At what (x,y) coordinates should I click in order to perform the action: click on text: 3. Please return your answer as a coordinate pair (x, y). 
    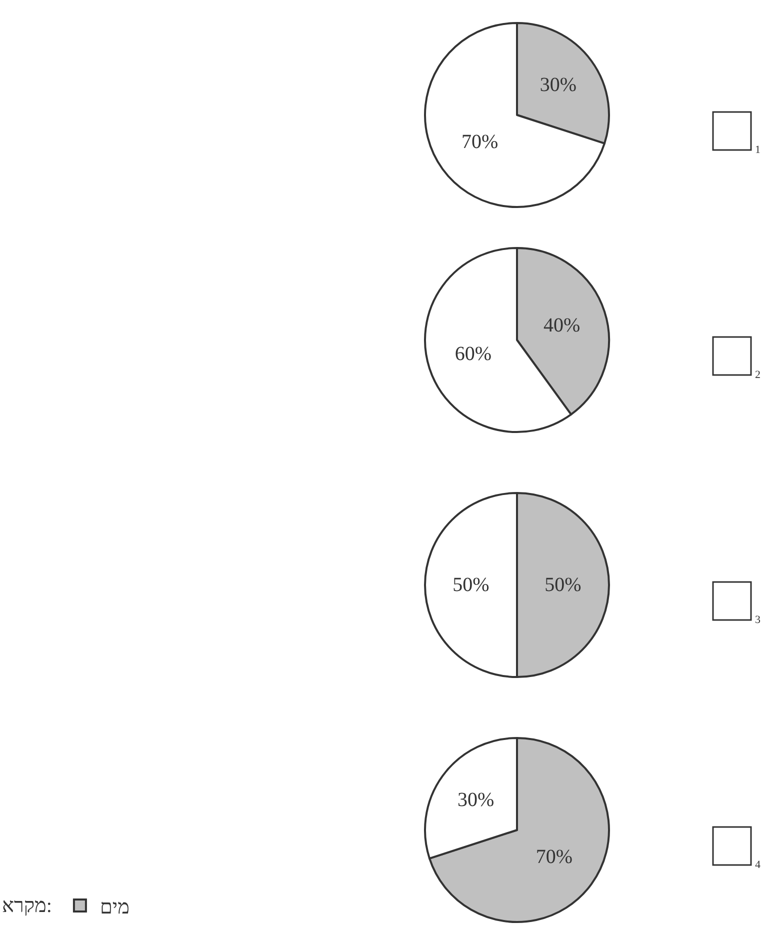
    Looking at the image, I should click on (758, 620).